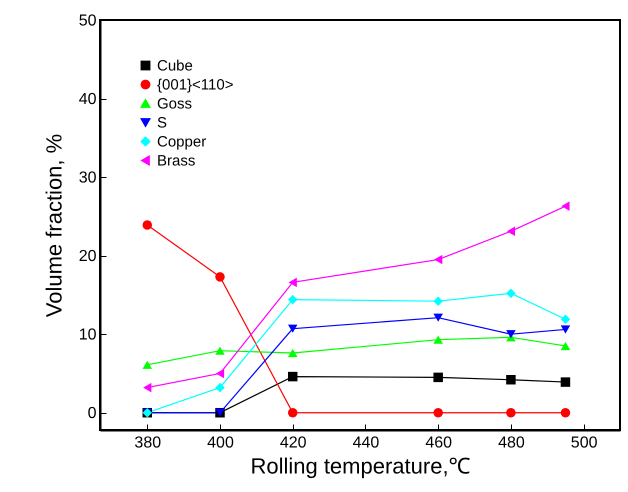 Image resolution: width=628 pixels, height=492 pixels. What do you see at coordinates (195, 85) in the screenshot?
I see `legend-label: {001}<110>` at bounding box center [195, 85].